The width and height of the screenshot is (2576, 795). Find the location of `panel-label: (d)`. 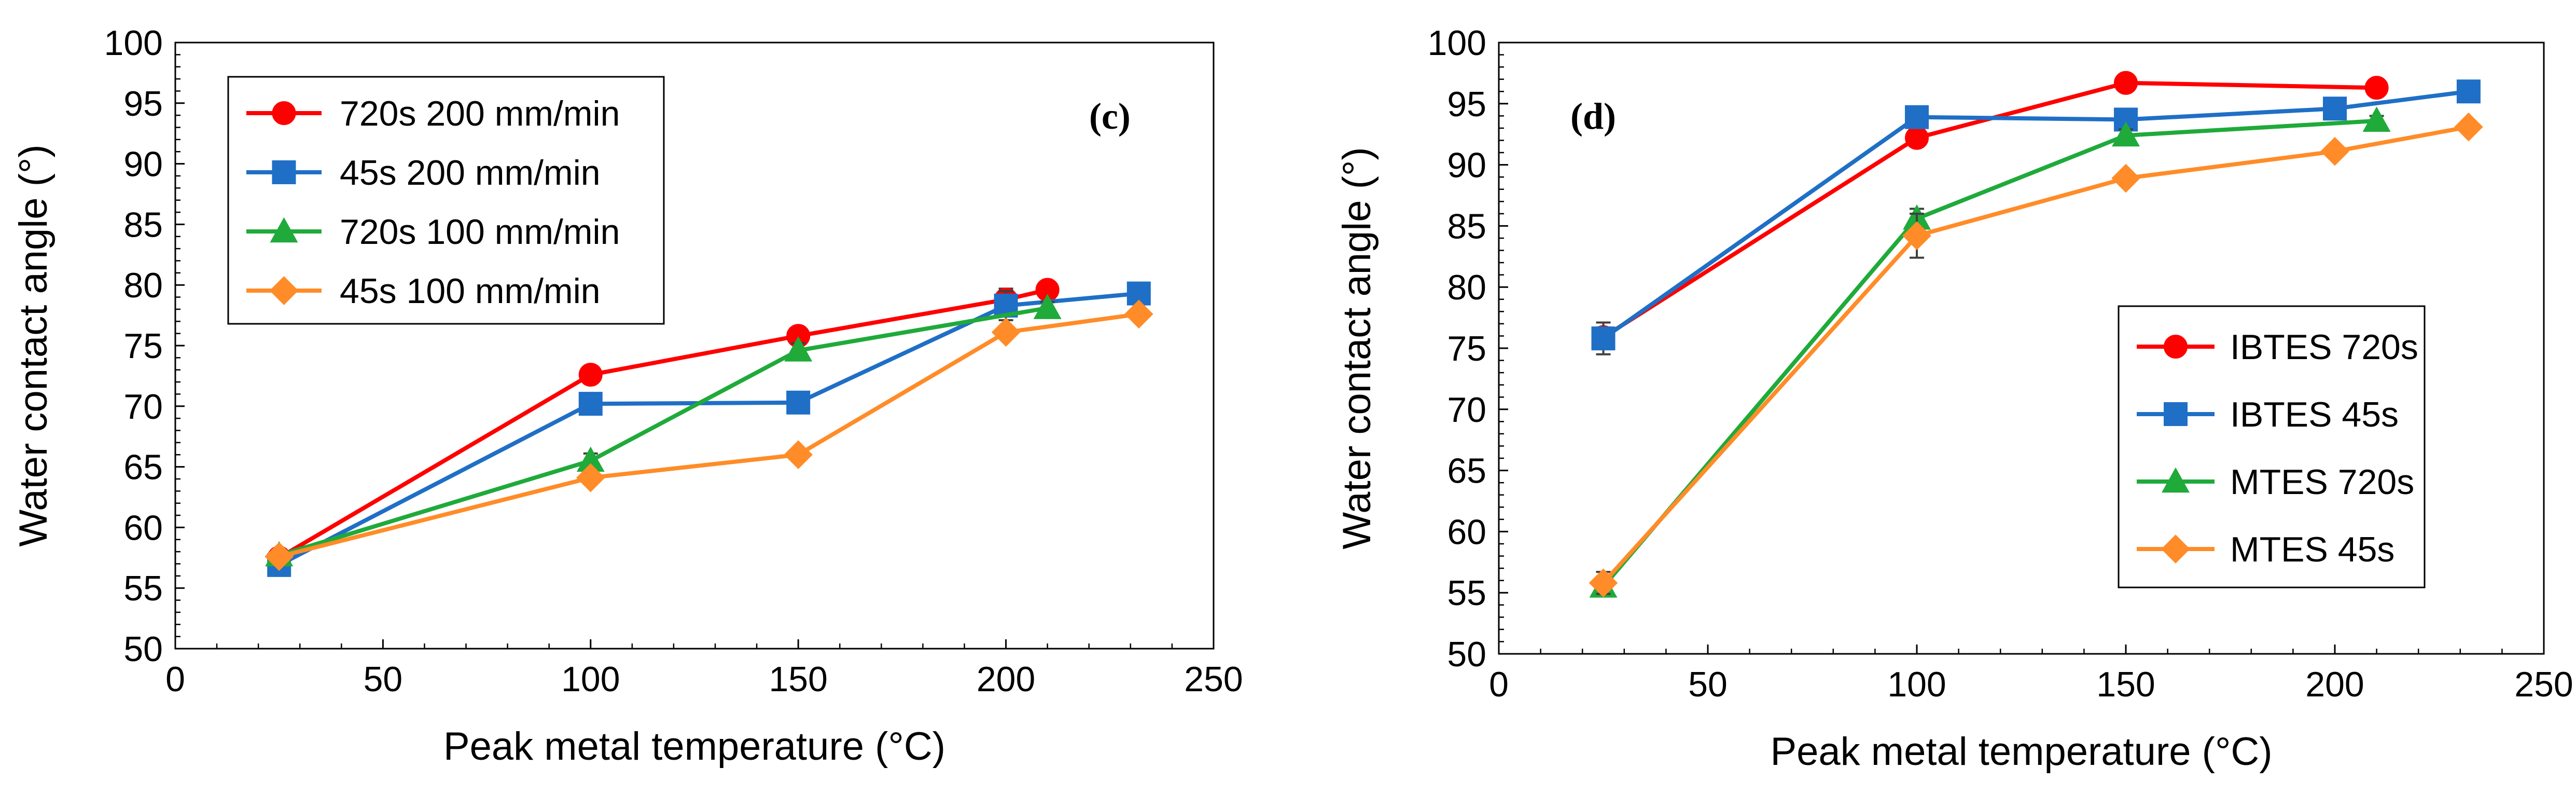

panel-label: (d) is located at coordinates (1593, 116).